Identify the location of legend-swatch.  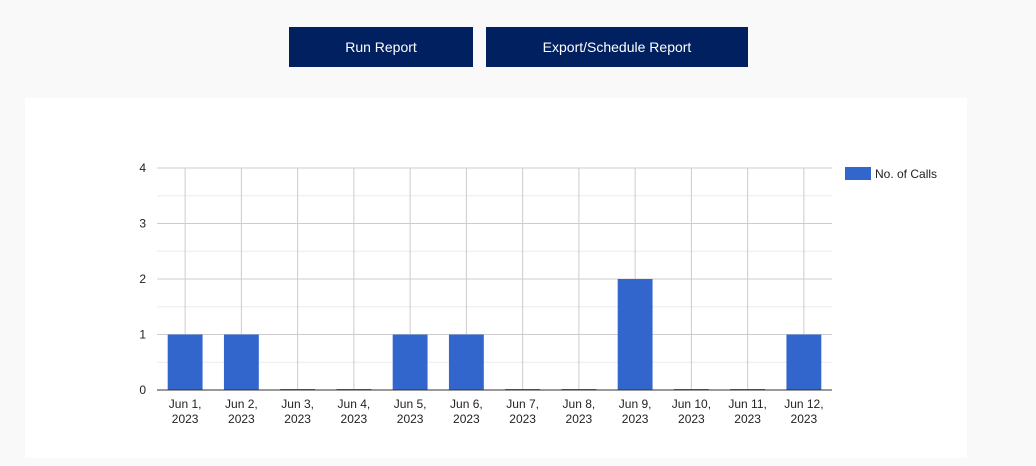
(858, 173).